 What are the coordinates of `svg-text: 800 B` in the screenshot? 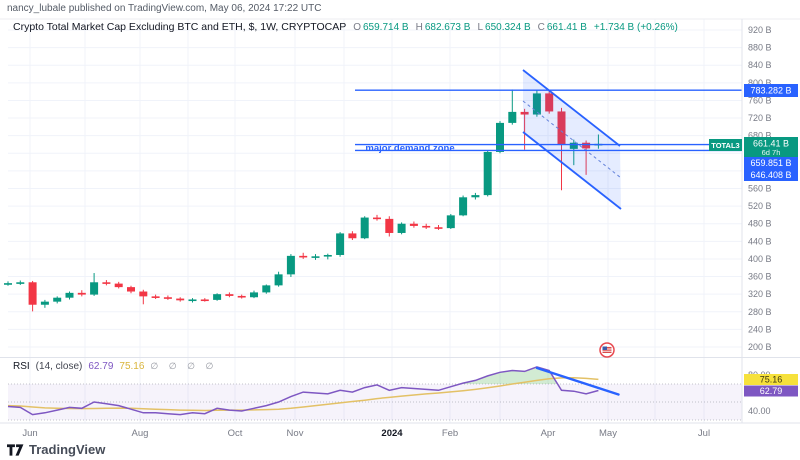 It's located at (760, 83).